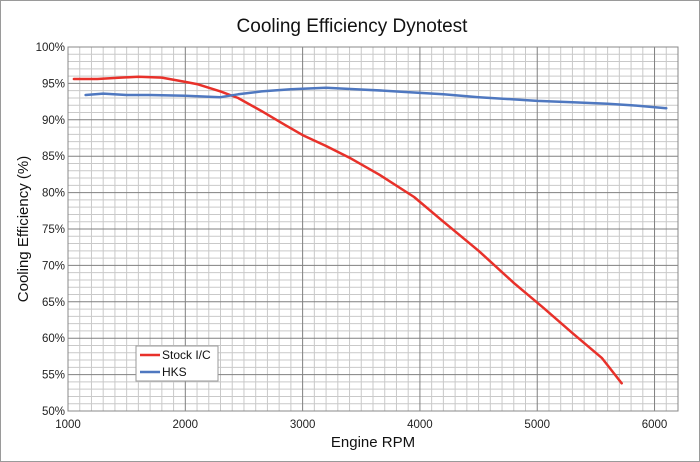 Image resolution: width=700 pixels, height=462 pixels. I want to click on x-tick-label: 5000, so click(537, 425).